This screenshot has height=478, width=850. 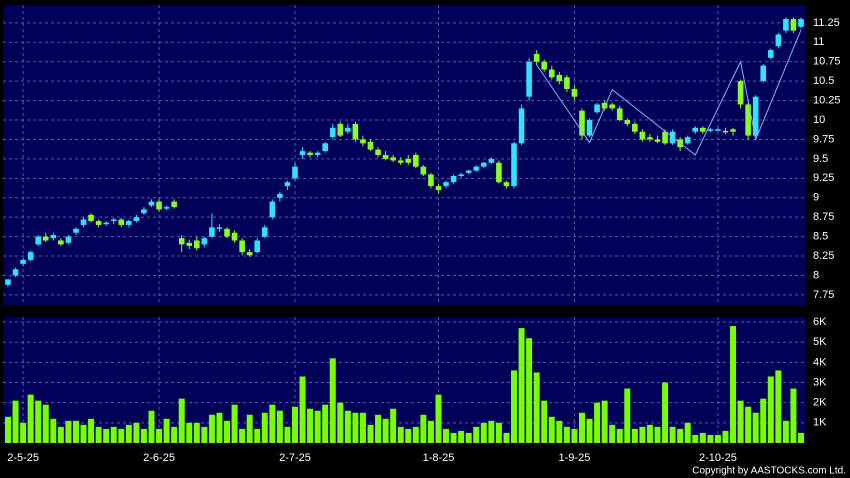 What do you see at coordinates (819, 120) in the screenshot?
I see `y-tick-label: 10` at bounding box center [819, 120].